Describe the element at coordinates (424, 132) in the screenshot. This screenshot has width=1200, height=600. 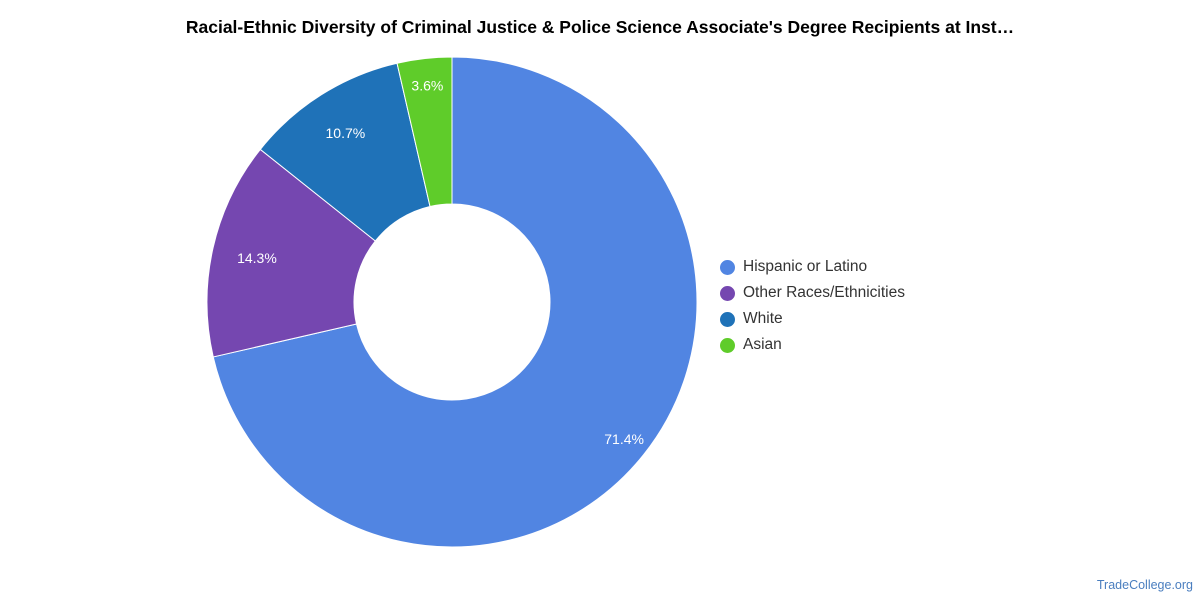
I see `slice-asian` at that location.